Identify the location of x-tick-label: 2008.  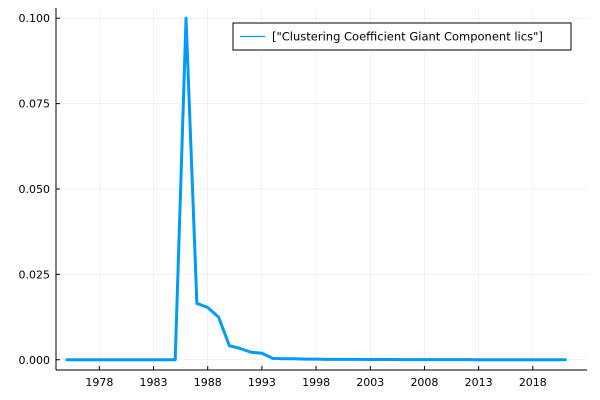
(424, 382).